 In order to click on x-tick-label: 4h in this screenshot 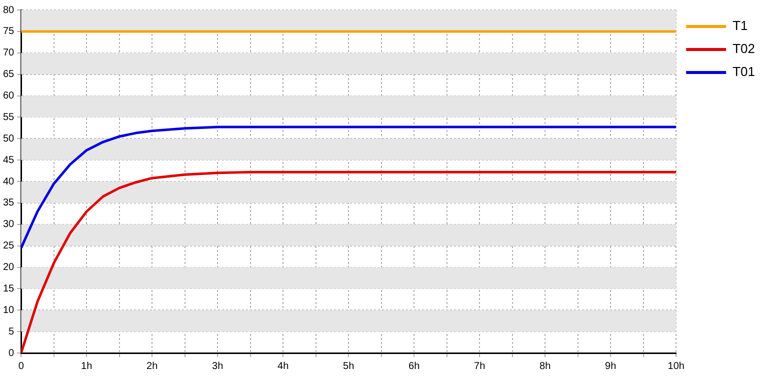, I will do `click(283, 366)`.